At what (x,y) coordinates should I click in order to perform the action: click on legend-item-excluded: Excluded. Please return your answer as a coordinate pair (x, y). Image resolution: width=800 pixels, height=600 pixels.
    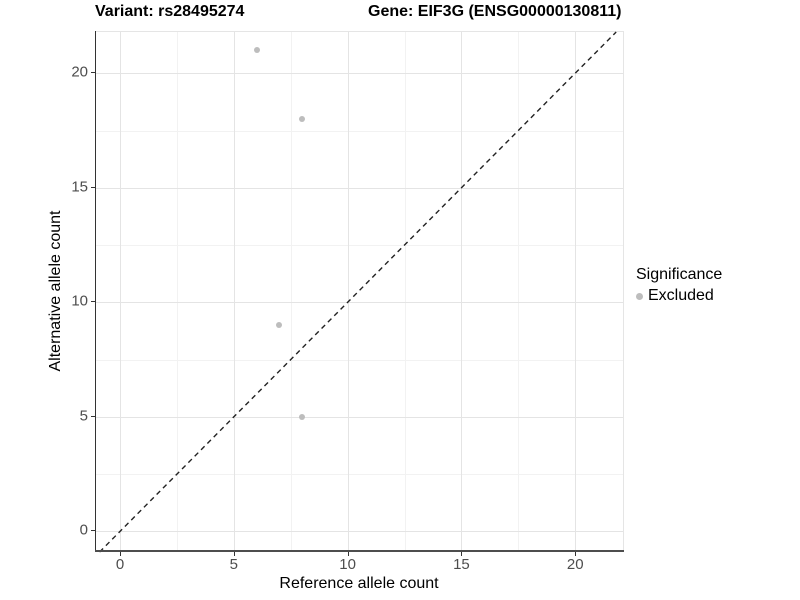
    Looking at the image, I should click on (679, 296).